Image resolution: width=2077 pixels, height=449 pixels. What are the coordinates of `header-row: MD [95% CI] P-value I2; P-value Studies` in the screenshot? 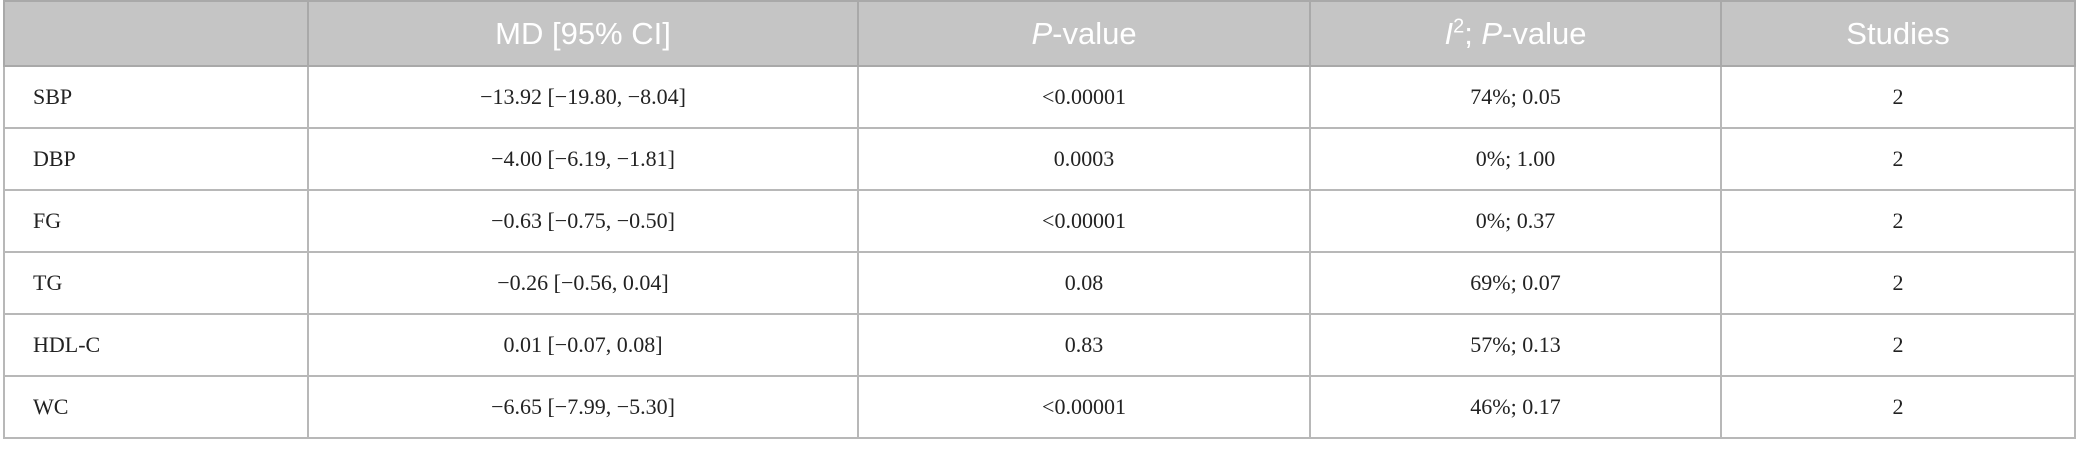 It's located at (1039, 33).